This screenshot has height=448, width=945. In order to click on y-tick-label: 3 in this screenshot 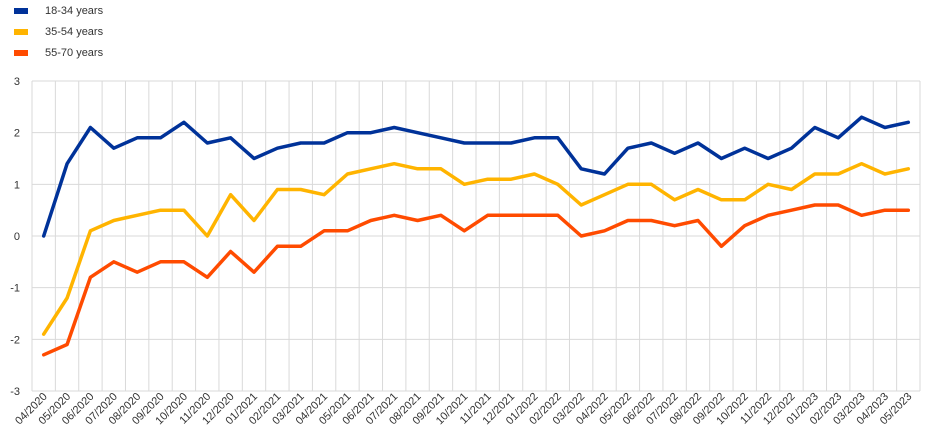, I will do `click(17, 82)`.